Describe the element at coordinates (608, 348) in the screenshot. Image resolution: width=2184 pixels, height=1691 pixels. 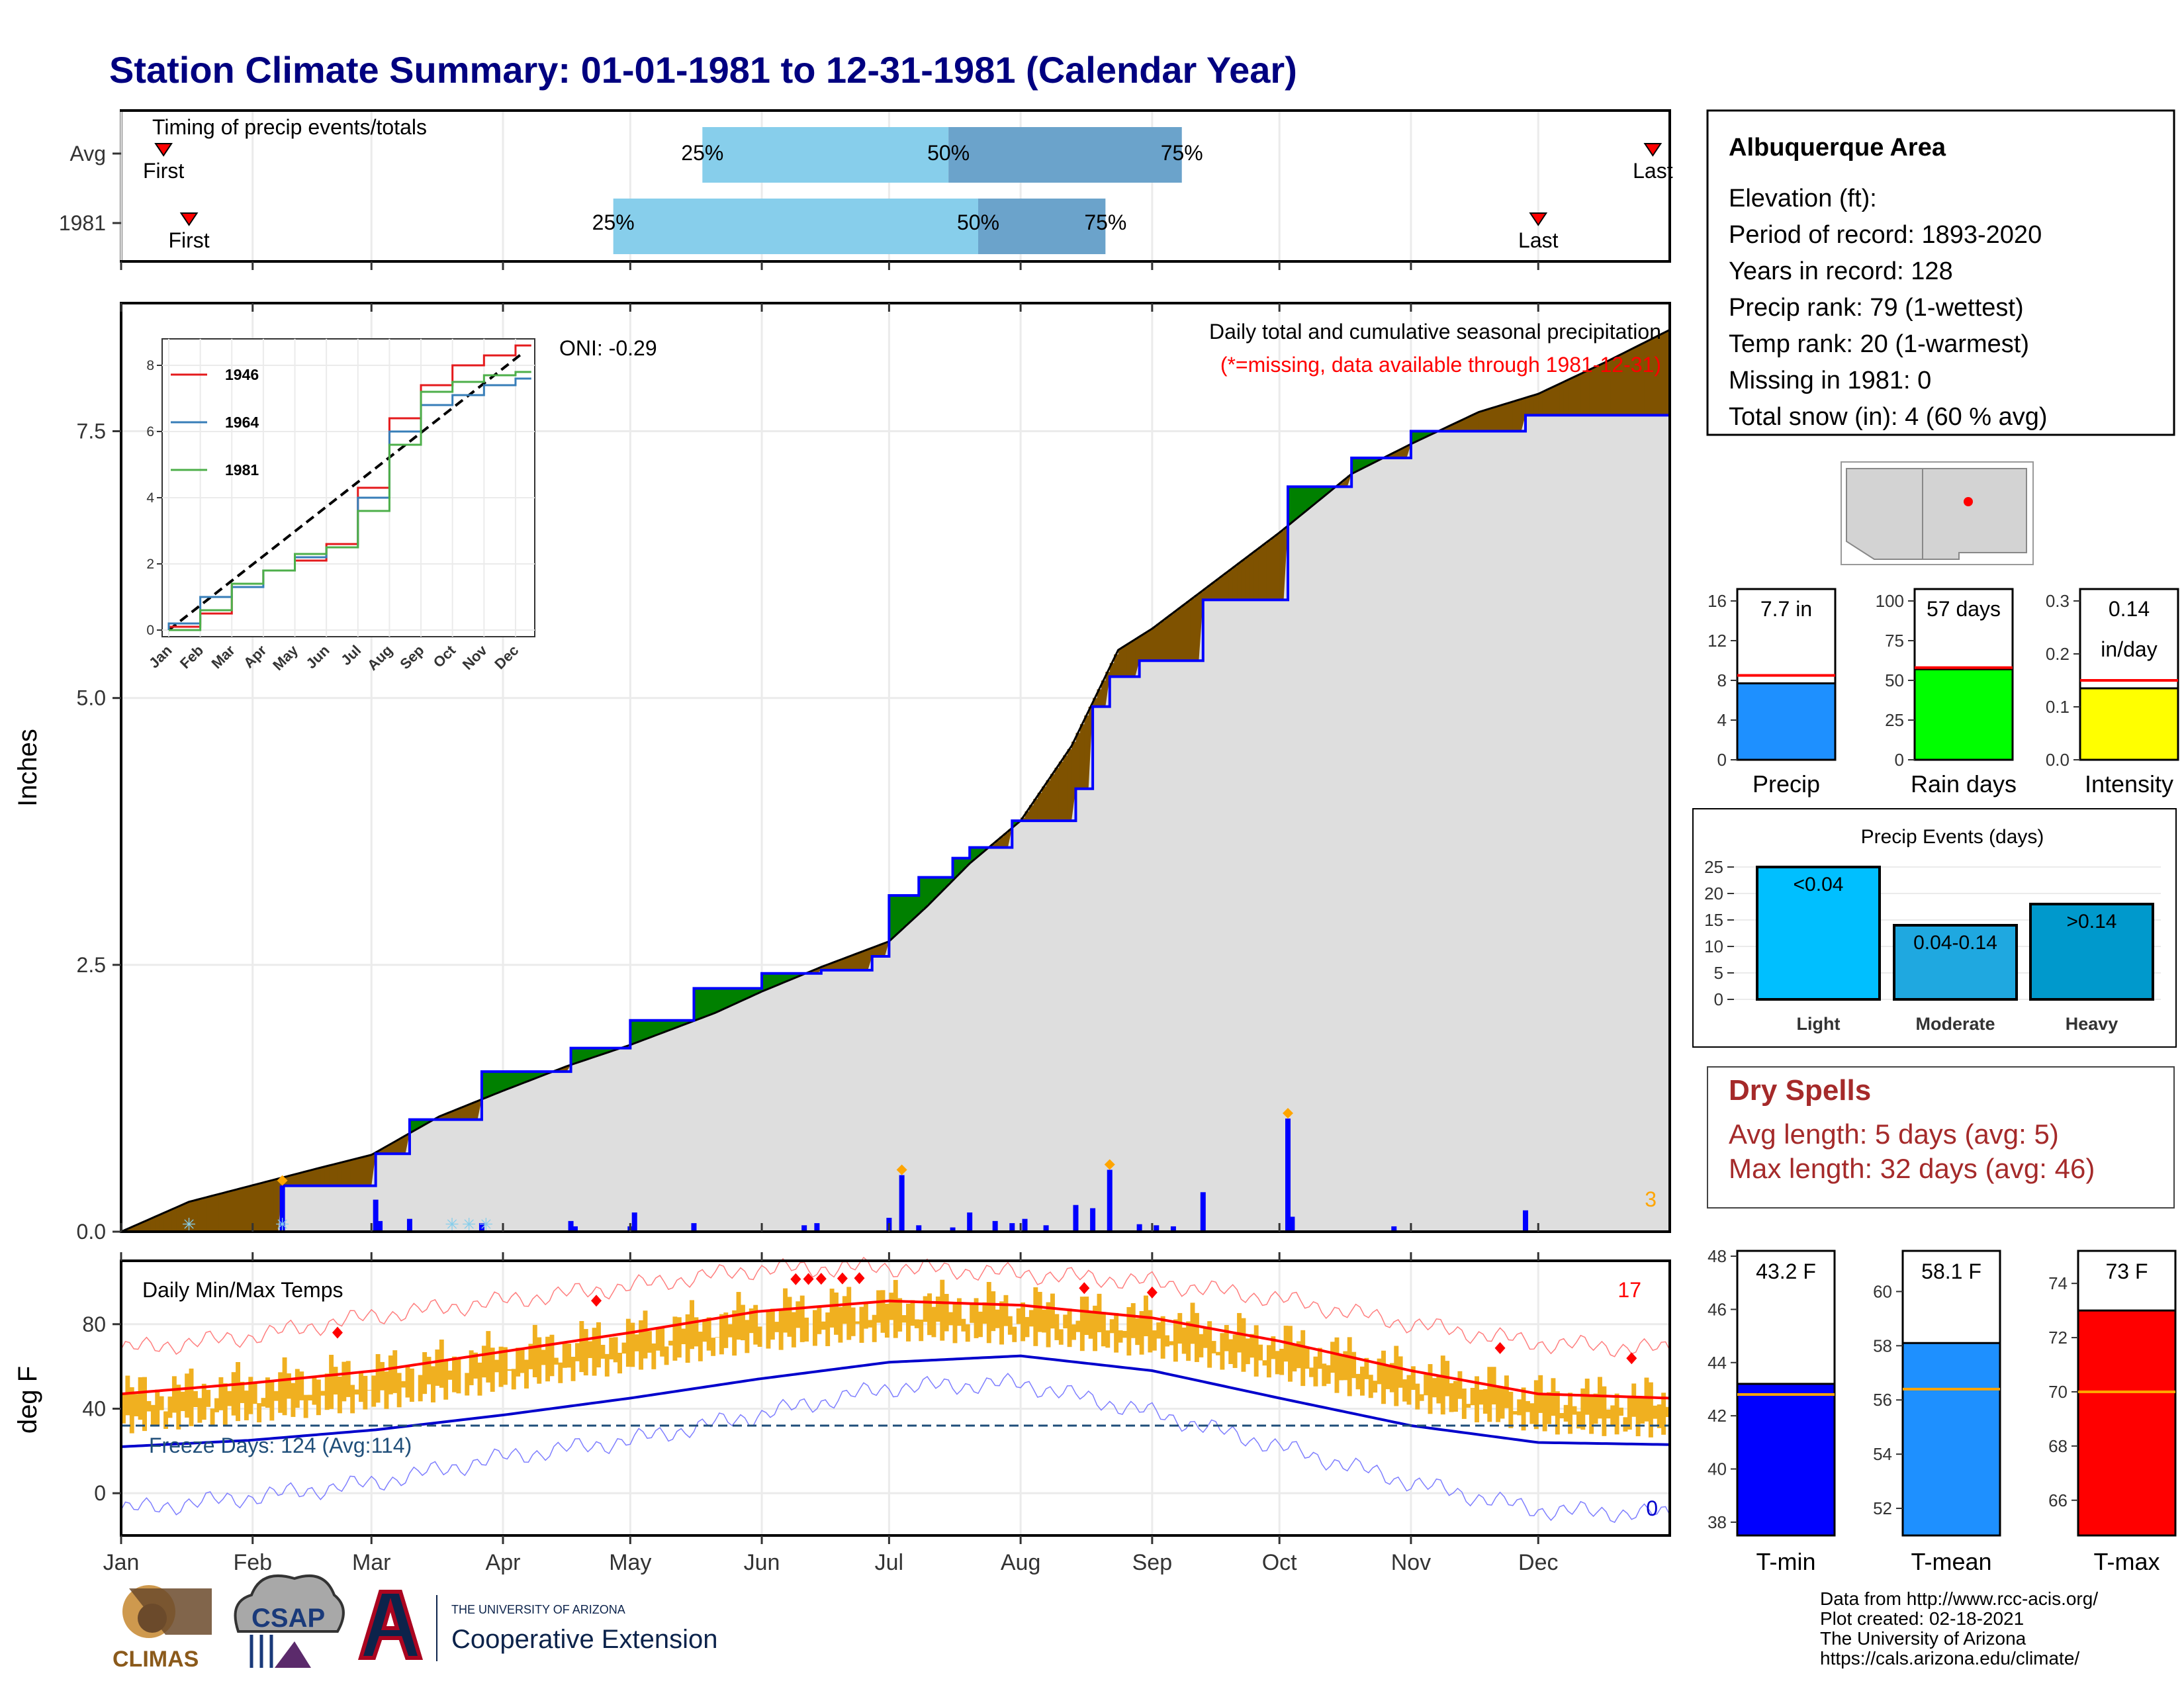
I see `oni-label: ONI: -0.29` at that location.